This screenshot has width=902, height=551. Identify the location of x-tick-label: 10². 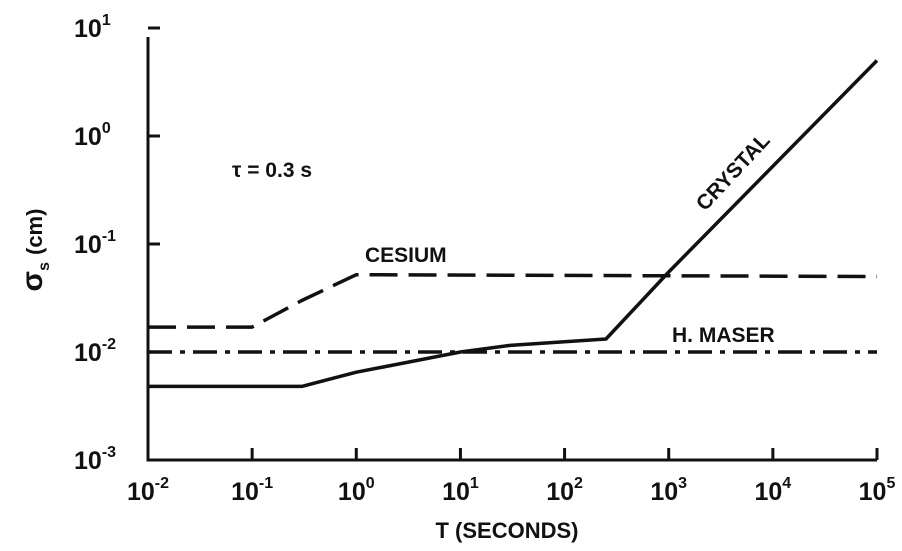
(564, 490).